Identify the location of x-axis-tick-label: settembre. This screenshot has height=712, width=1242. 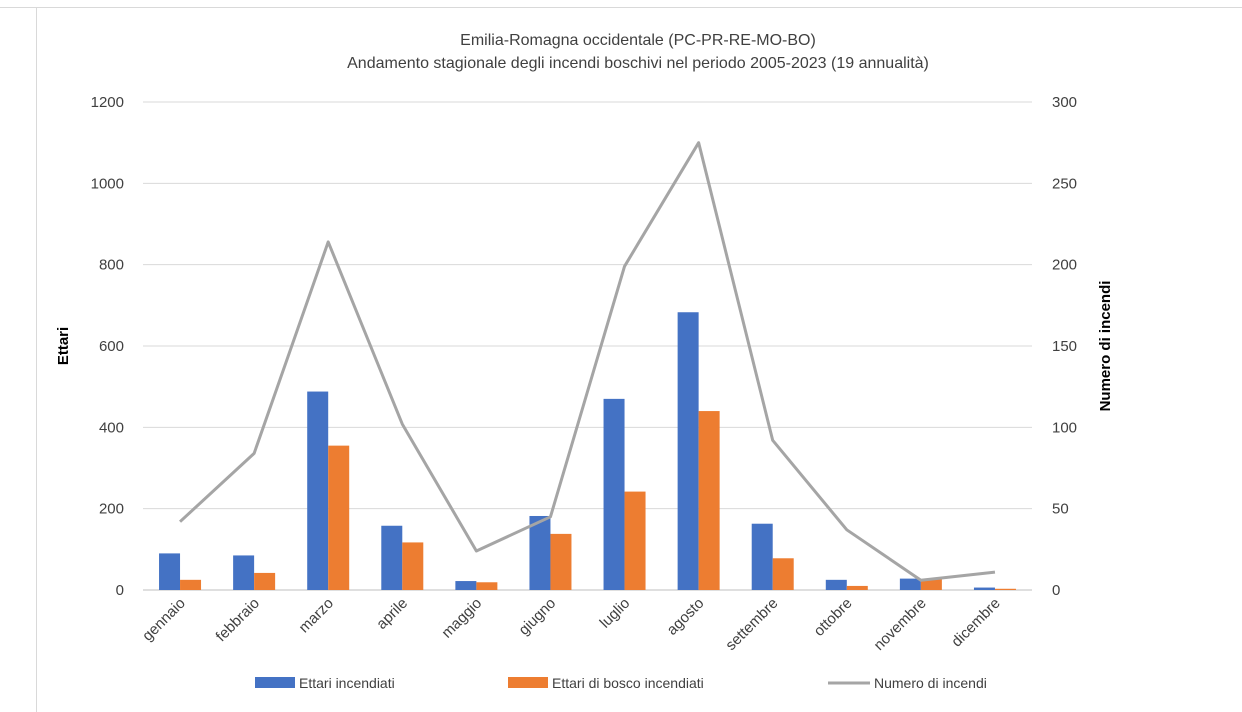
(751, 624).